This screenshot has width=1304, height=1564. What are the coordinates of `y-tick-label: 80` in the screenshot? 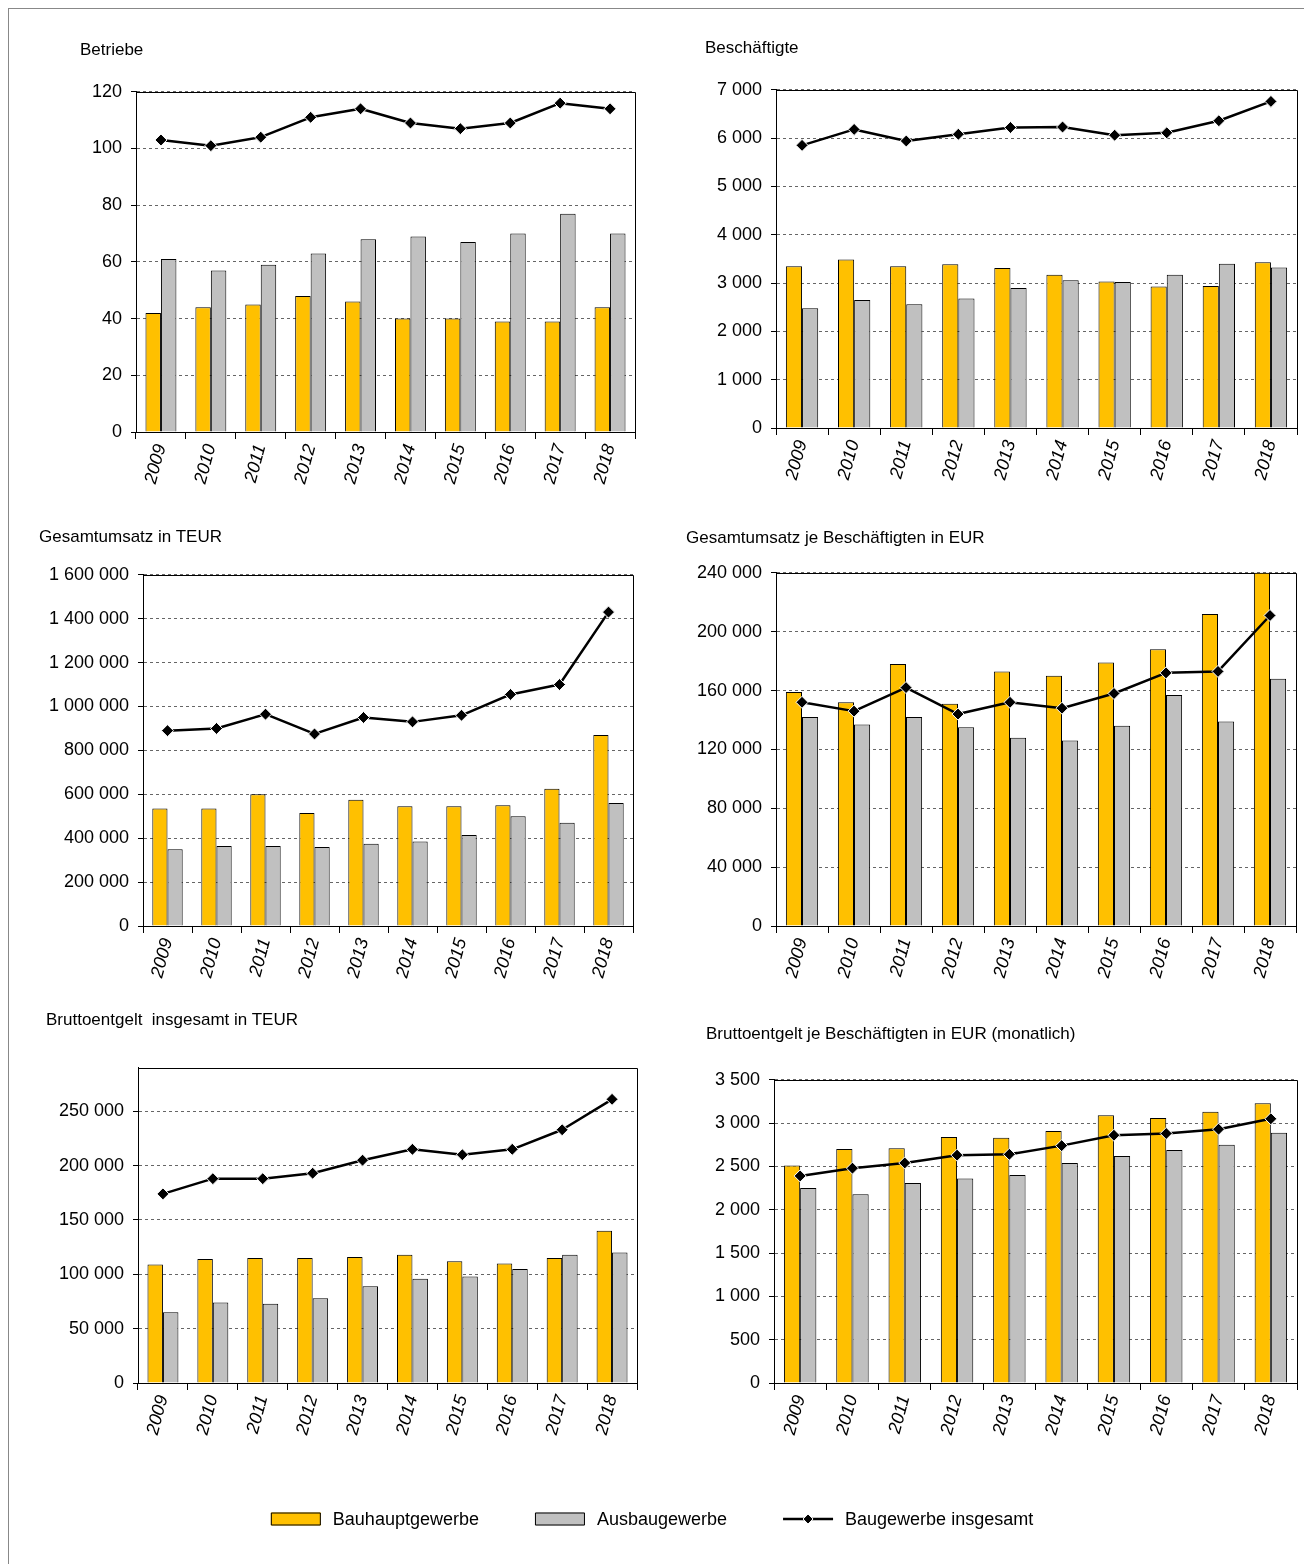 It's located at (111, 204).